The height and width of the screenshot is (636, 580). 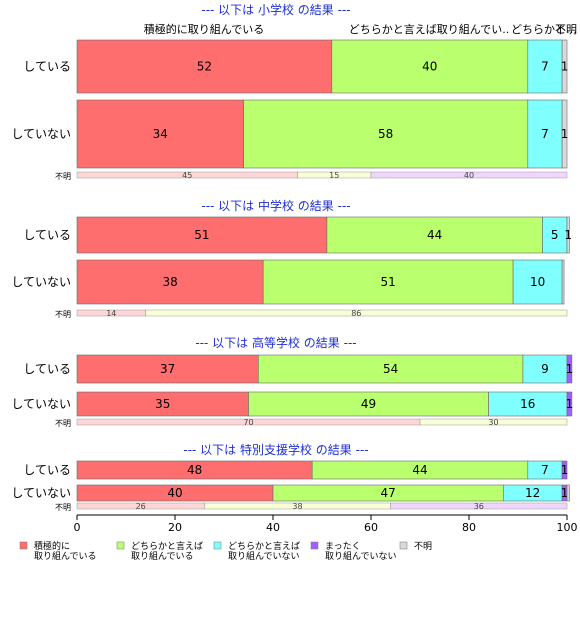 I want to click on unknown-value-label: 30, so click(x=493, y=422).